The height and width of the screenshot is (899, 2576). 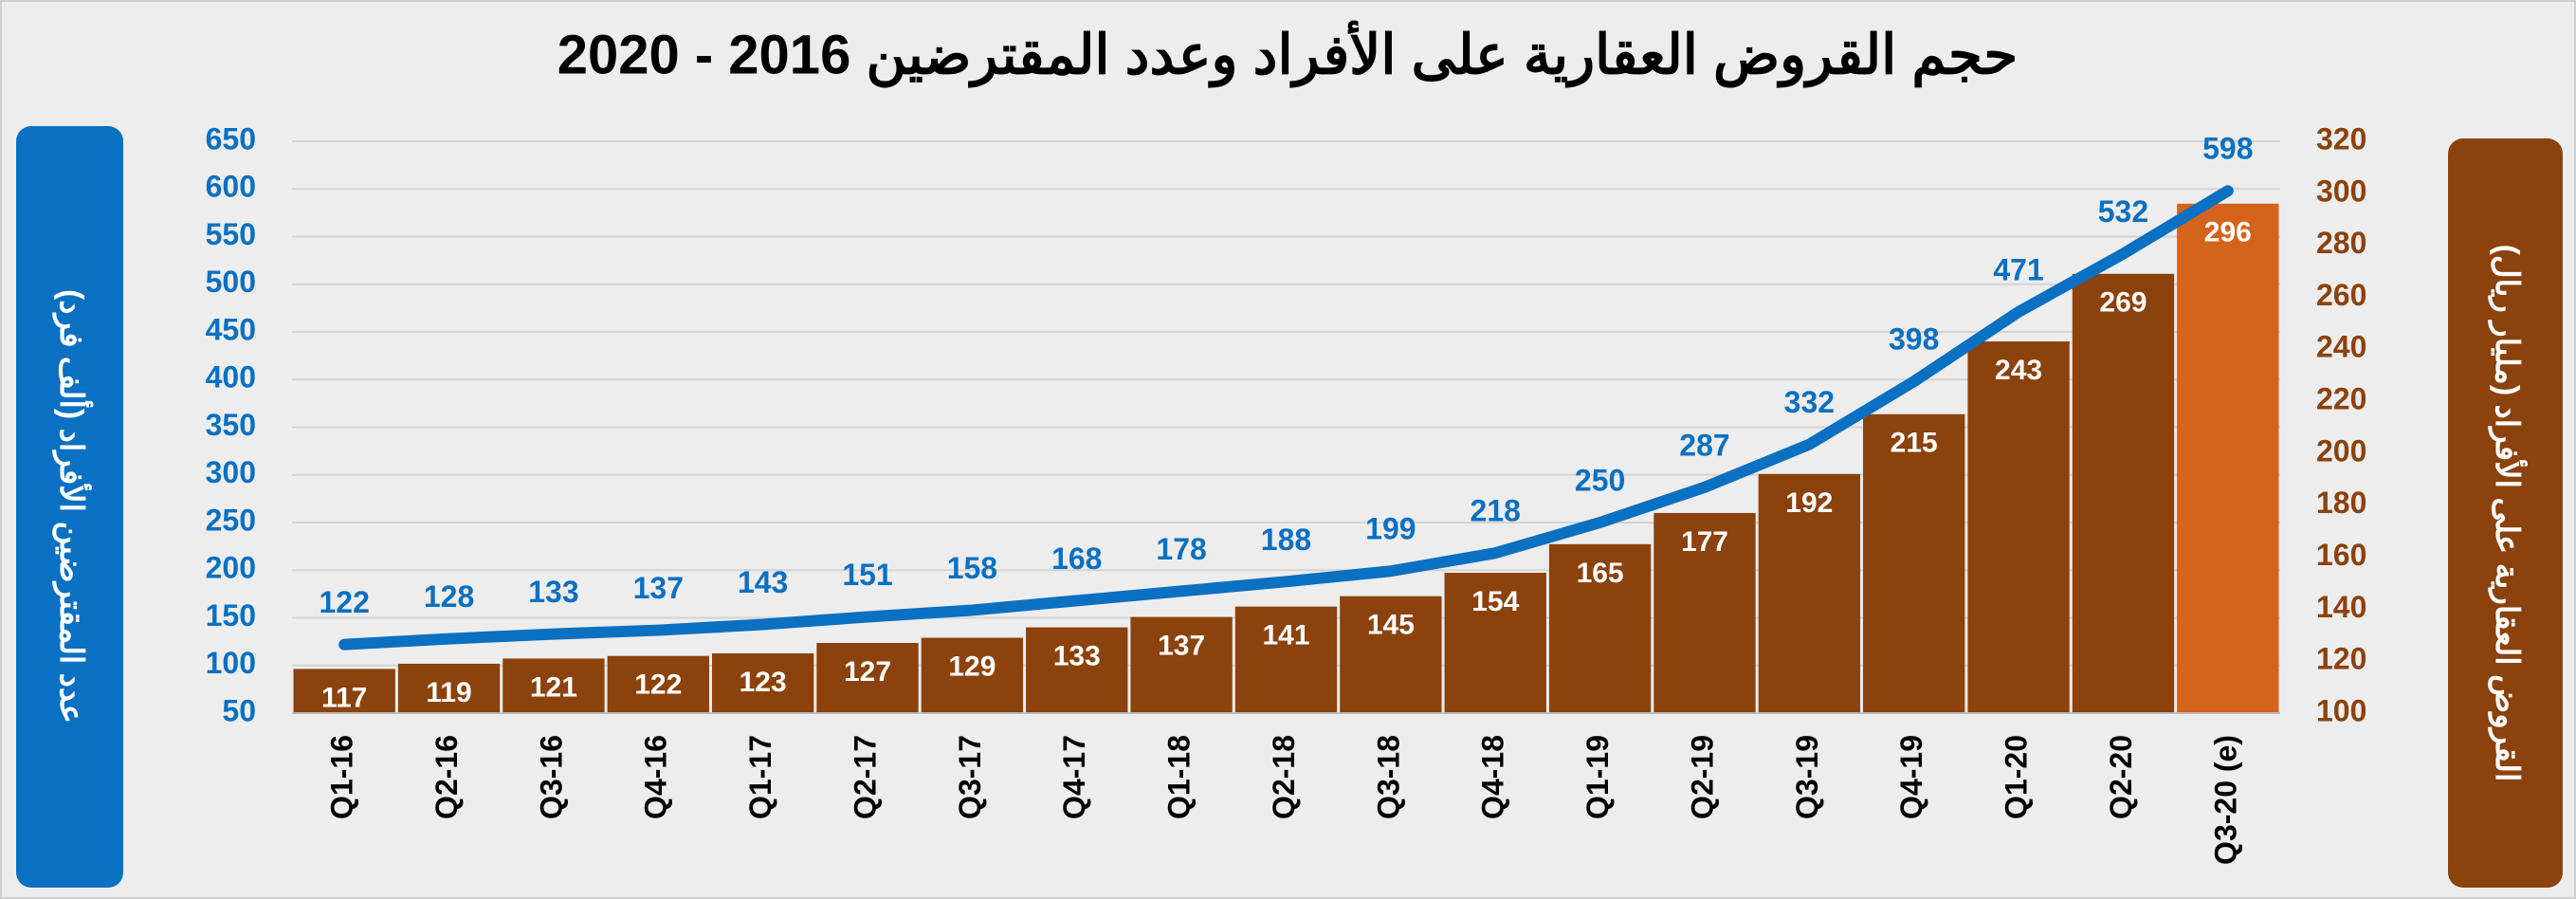 I want to click on line-label: 332, so click(x=1809, y=402).